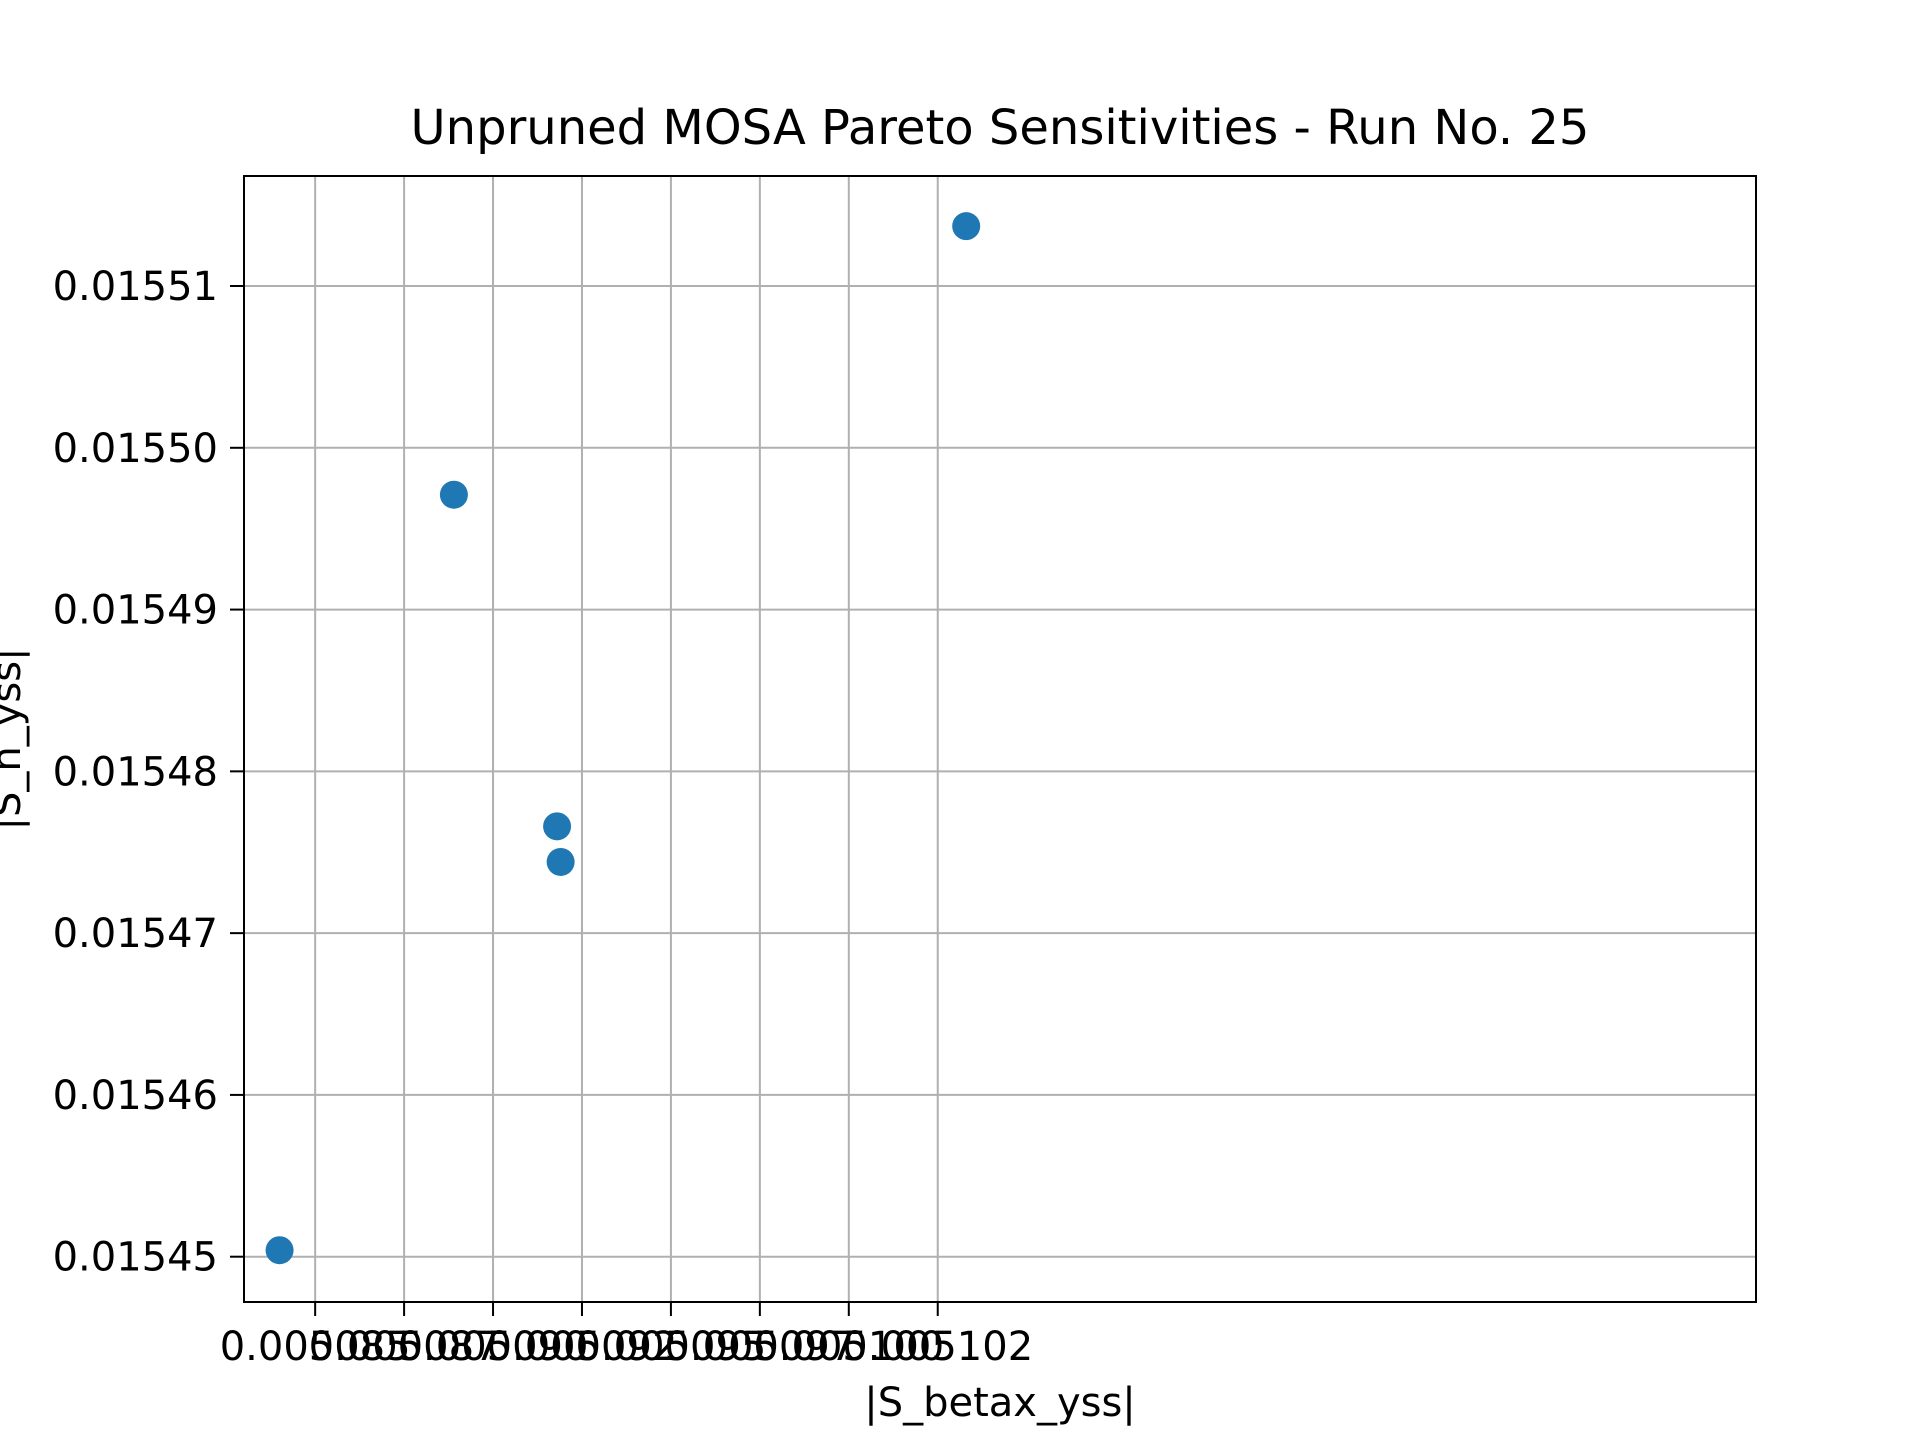 The width and height of the screenshot is (1920, 1440). I want to click on x-tick-label: 0.005090, so click(493, 1347).